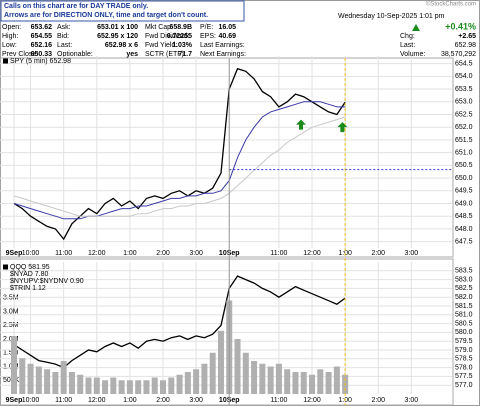 The width and height of the screenshot is (480, 406). What do you see at coordinates (42, 54) in the screenshot?
I see `quote-value: 650.33` at bounding box center [42, 54].